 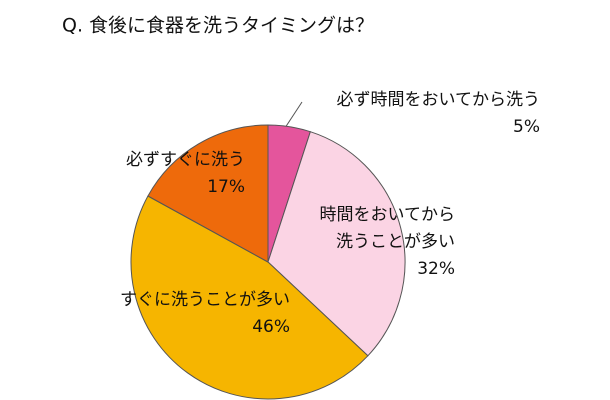 I want to click on label-line: 必ず時間をおいてから洗う, so click(x=439, y=100).